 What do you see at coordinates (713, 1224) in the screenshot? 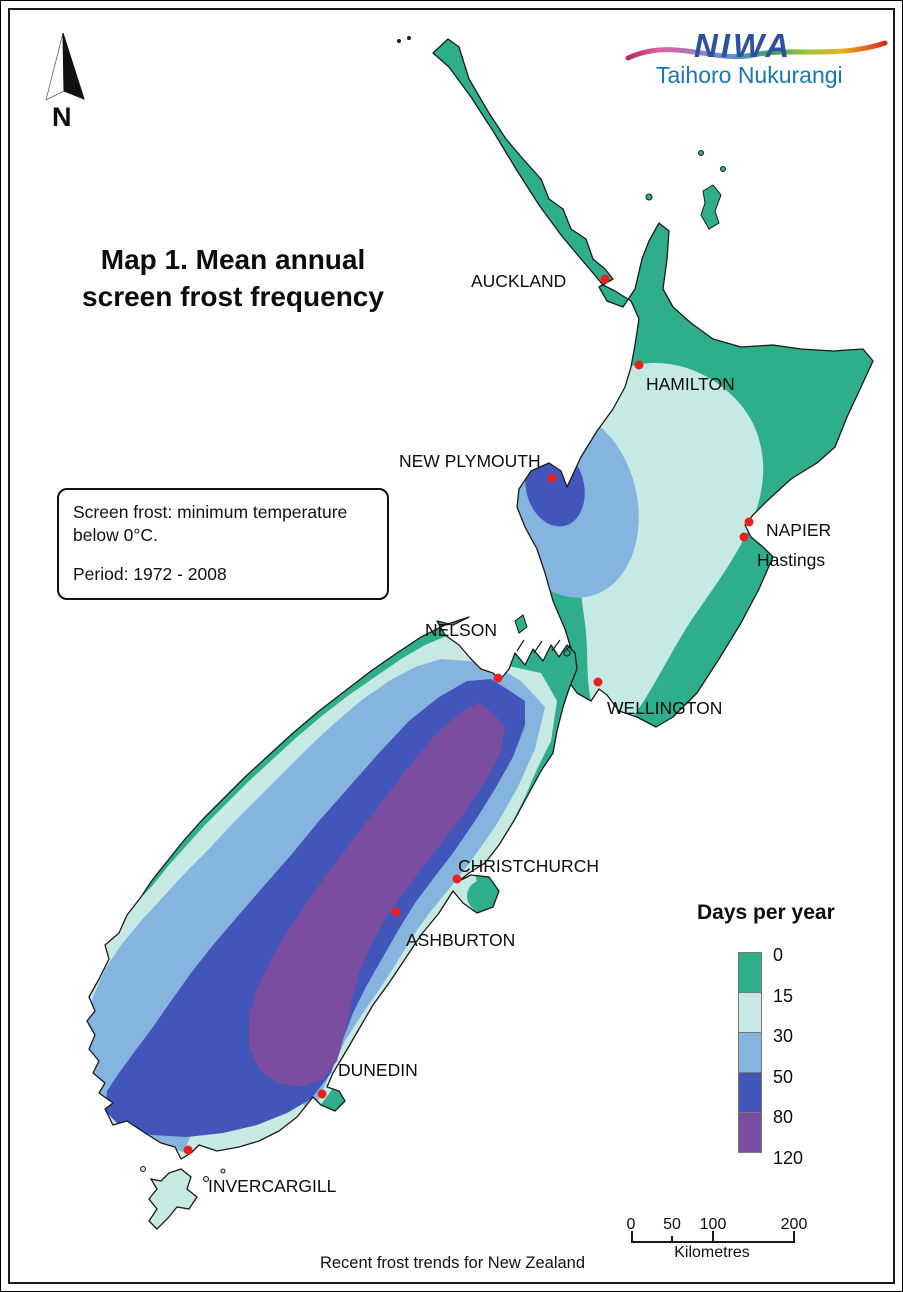
I see `scalebar-label-100: 100` at bounding box center [713, 1224].